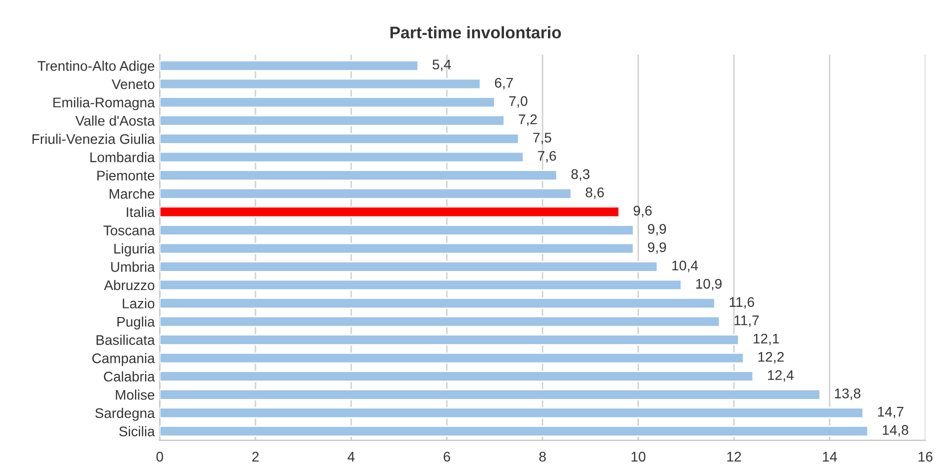 This screenshot has width=951, height=476. What do you see at coordinates (129, 376) in the screenshot?
I see `y-tick-label: Calabria` at bounding box center [129, 376].